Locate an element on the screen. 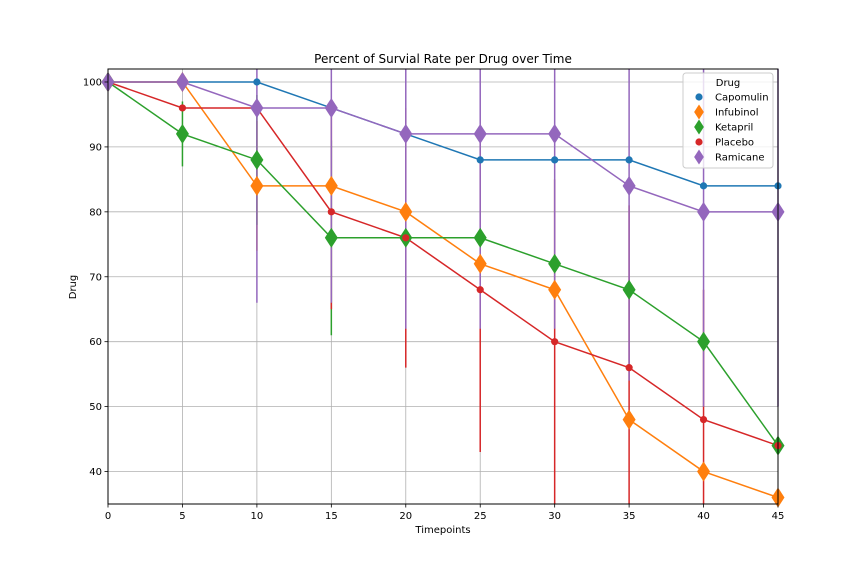 This screenshot has width=864, height=576. capomulin-line is located at coordinates (443, 134).